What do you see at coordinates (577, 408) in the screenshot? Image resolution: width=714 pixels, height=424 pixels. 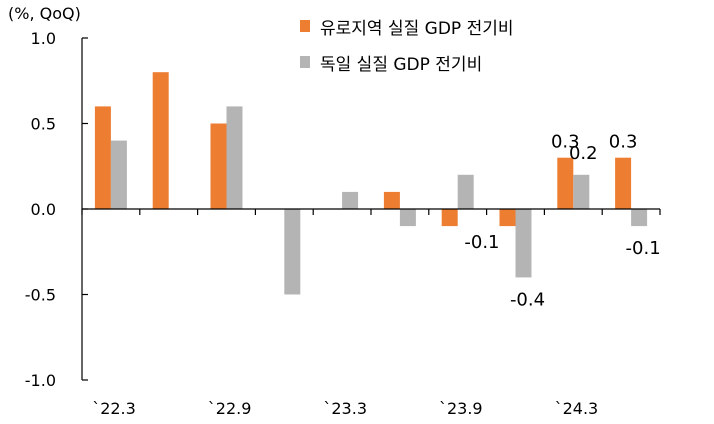 I see `x-tick-label: `24.3` at bounding box center [577, 408].